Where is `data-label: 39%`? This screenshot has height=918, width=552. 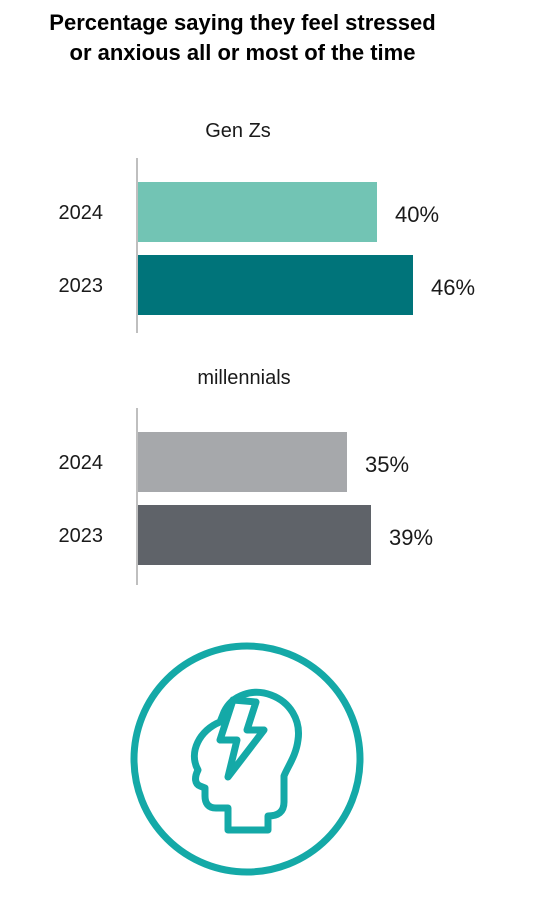
data-label: 39% is located at coordinates (411, 537).